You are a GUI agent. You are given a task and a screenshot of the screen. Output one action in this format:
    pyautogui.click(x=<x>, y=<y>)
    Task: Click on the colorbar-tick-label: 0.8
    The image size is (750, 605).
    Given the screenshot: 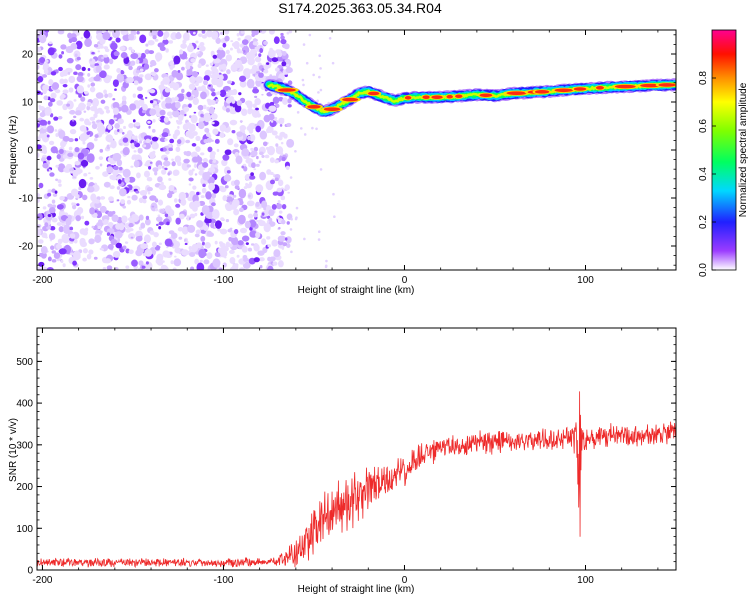 What is the action you would take?
    pyautogui.click(x=703, y=78)
    